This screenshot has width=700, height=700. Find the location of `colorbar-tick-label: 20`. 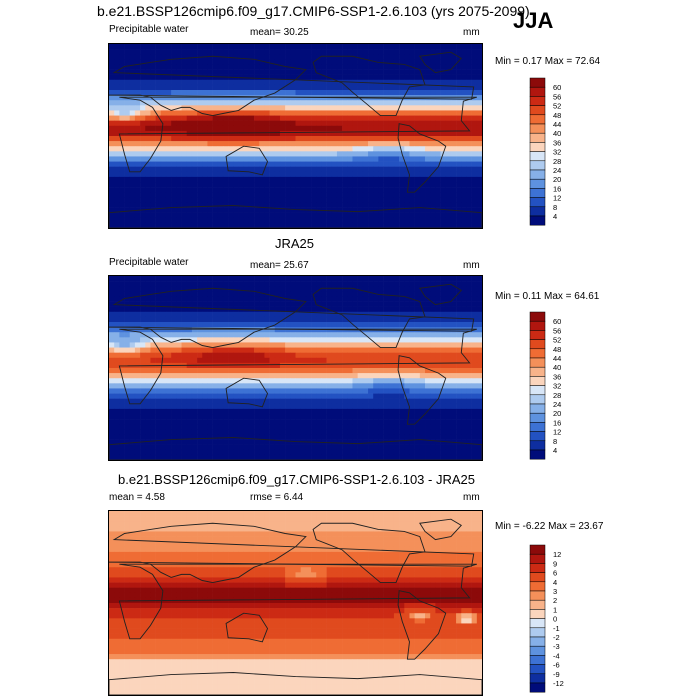

colorbar-tick-label: 20 is located at coordinates (557, 179).